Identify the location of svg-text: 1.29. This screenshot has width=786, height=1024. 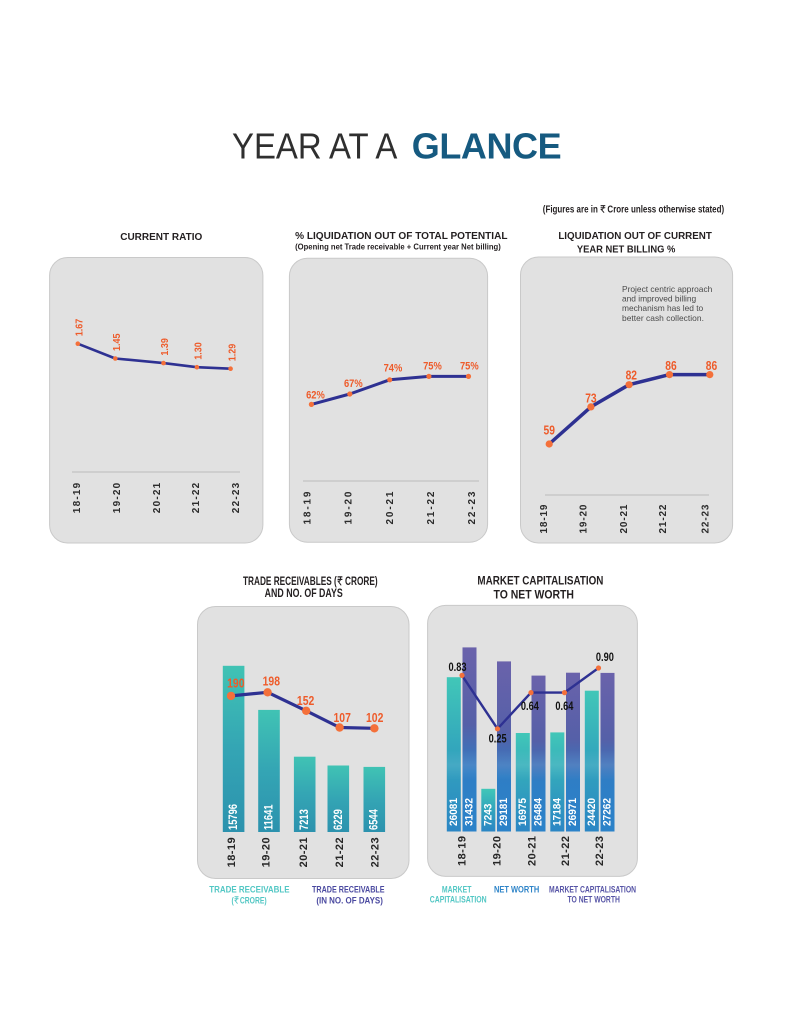
(233, 352).